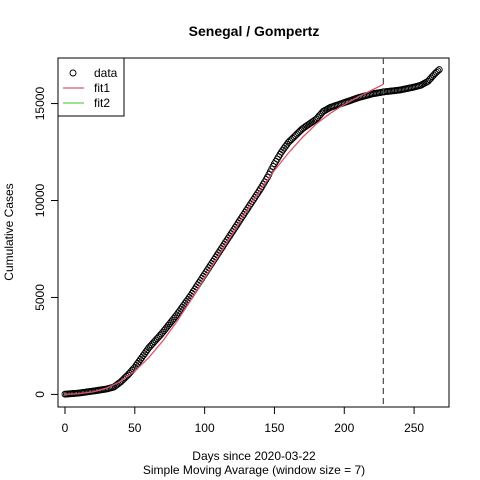 The width and height of the screenshot is (480, 480). What do you see at coordinates (91, 87) in the screenshot?
I see `legend-box` at bounding box center [91, 87].